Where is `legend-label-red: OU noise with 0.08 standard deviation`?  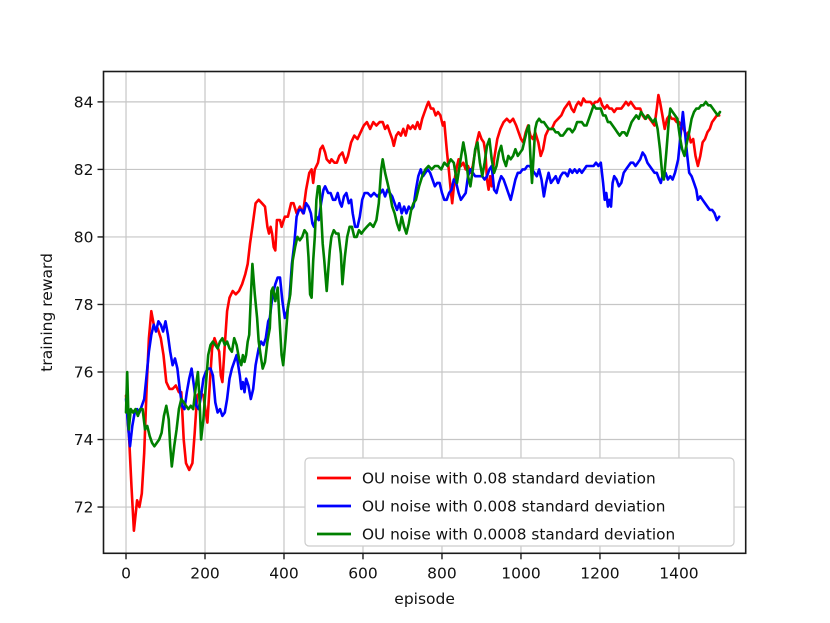
legend-label-red: OU noise with 0.08 standard deviation is located at coordinates (509, 479).